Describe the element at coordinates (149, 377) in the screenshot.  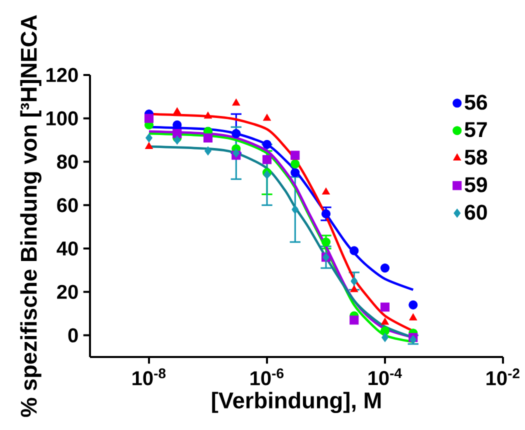
I see `x-tick-label: 10$^{-8}$` at that location.